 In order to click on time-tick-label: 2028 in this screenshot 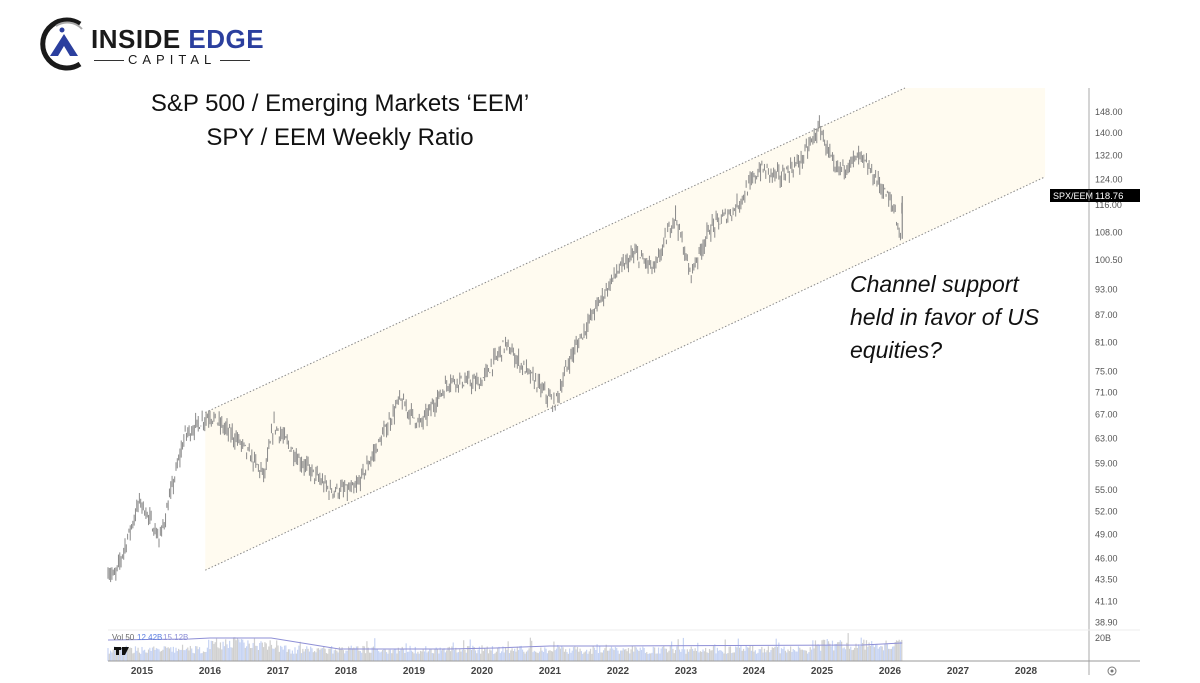, I will do `click(1026, 671)`.